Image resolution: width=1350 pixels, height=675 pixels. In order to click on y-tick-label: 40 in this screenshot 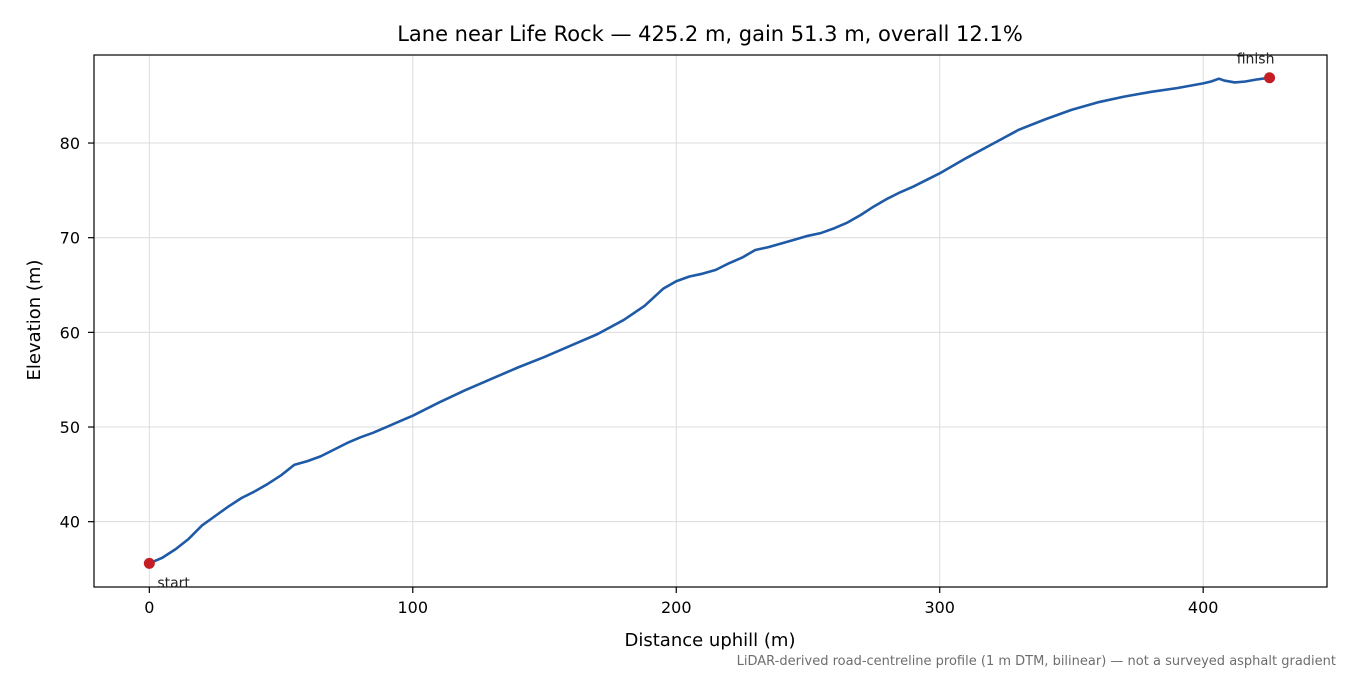, I will do `click(70, 522)`.